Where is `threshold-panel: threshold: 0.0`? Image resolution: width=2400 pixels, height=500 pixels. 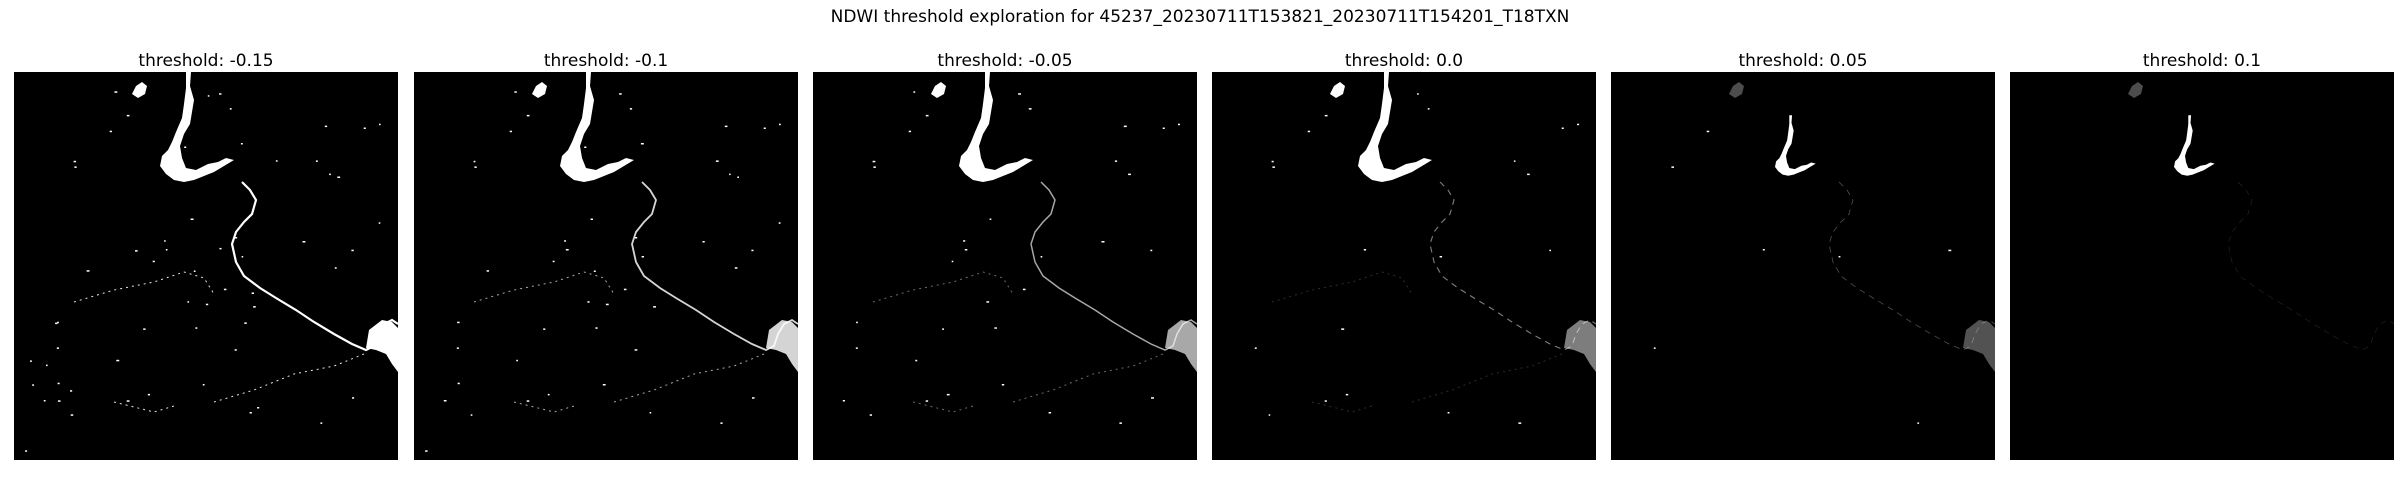
threshold-panel: threshold: 0.0 is located at coordinates (1404, 256).